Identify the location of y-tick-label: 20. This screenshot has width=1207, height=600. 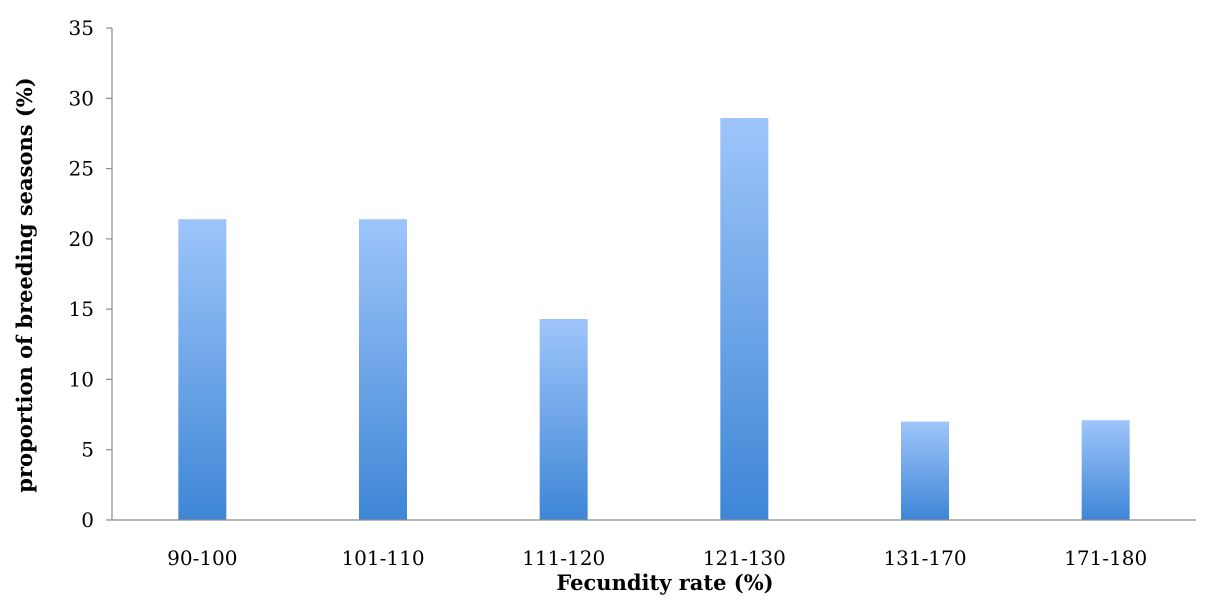
(81, 239).